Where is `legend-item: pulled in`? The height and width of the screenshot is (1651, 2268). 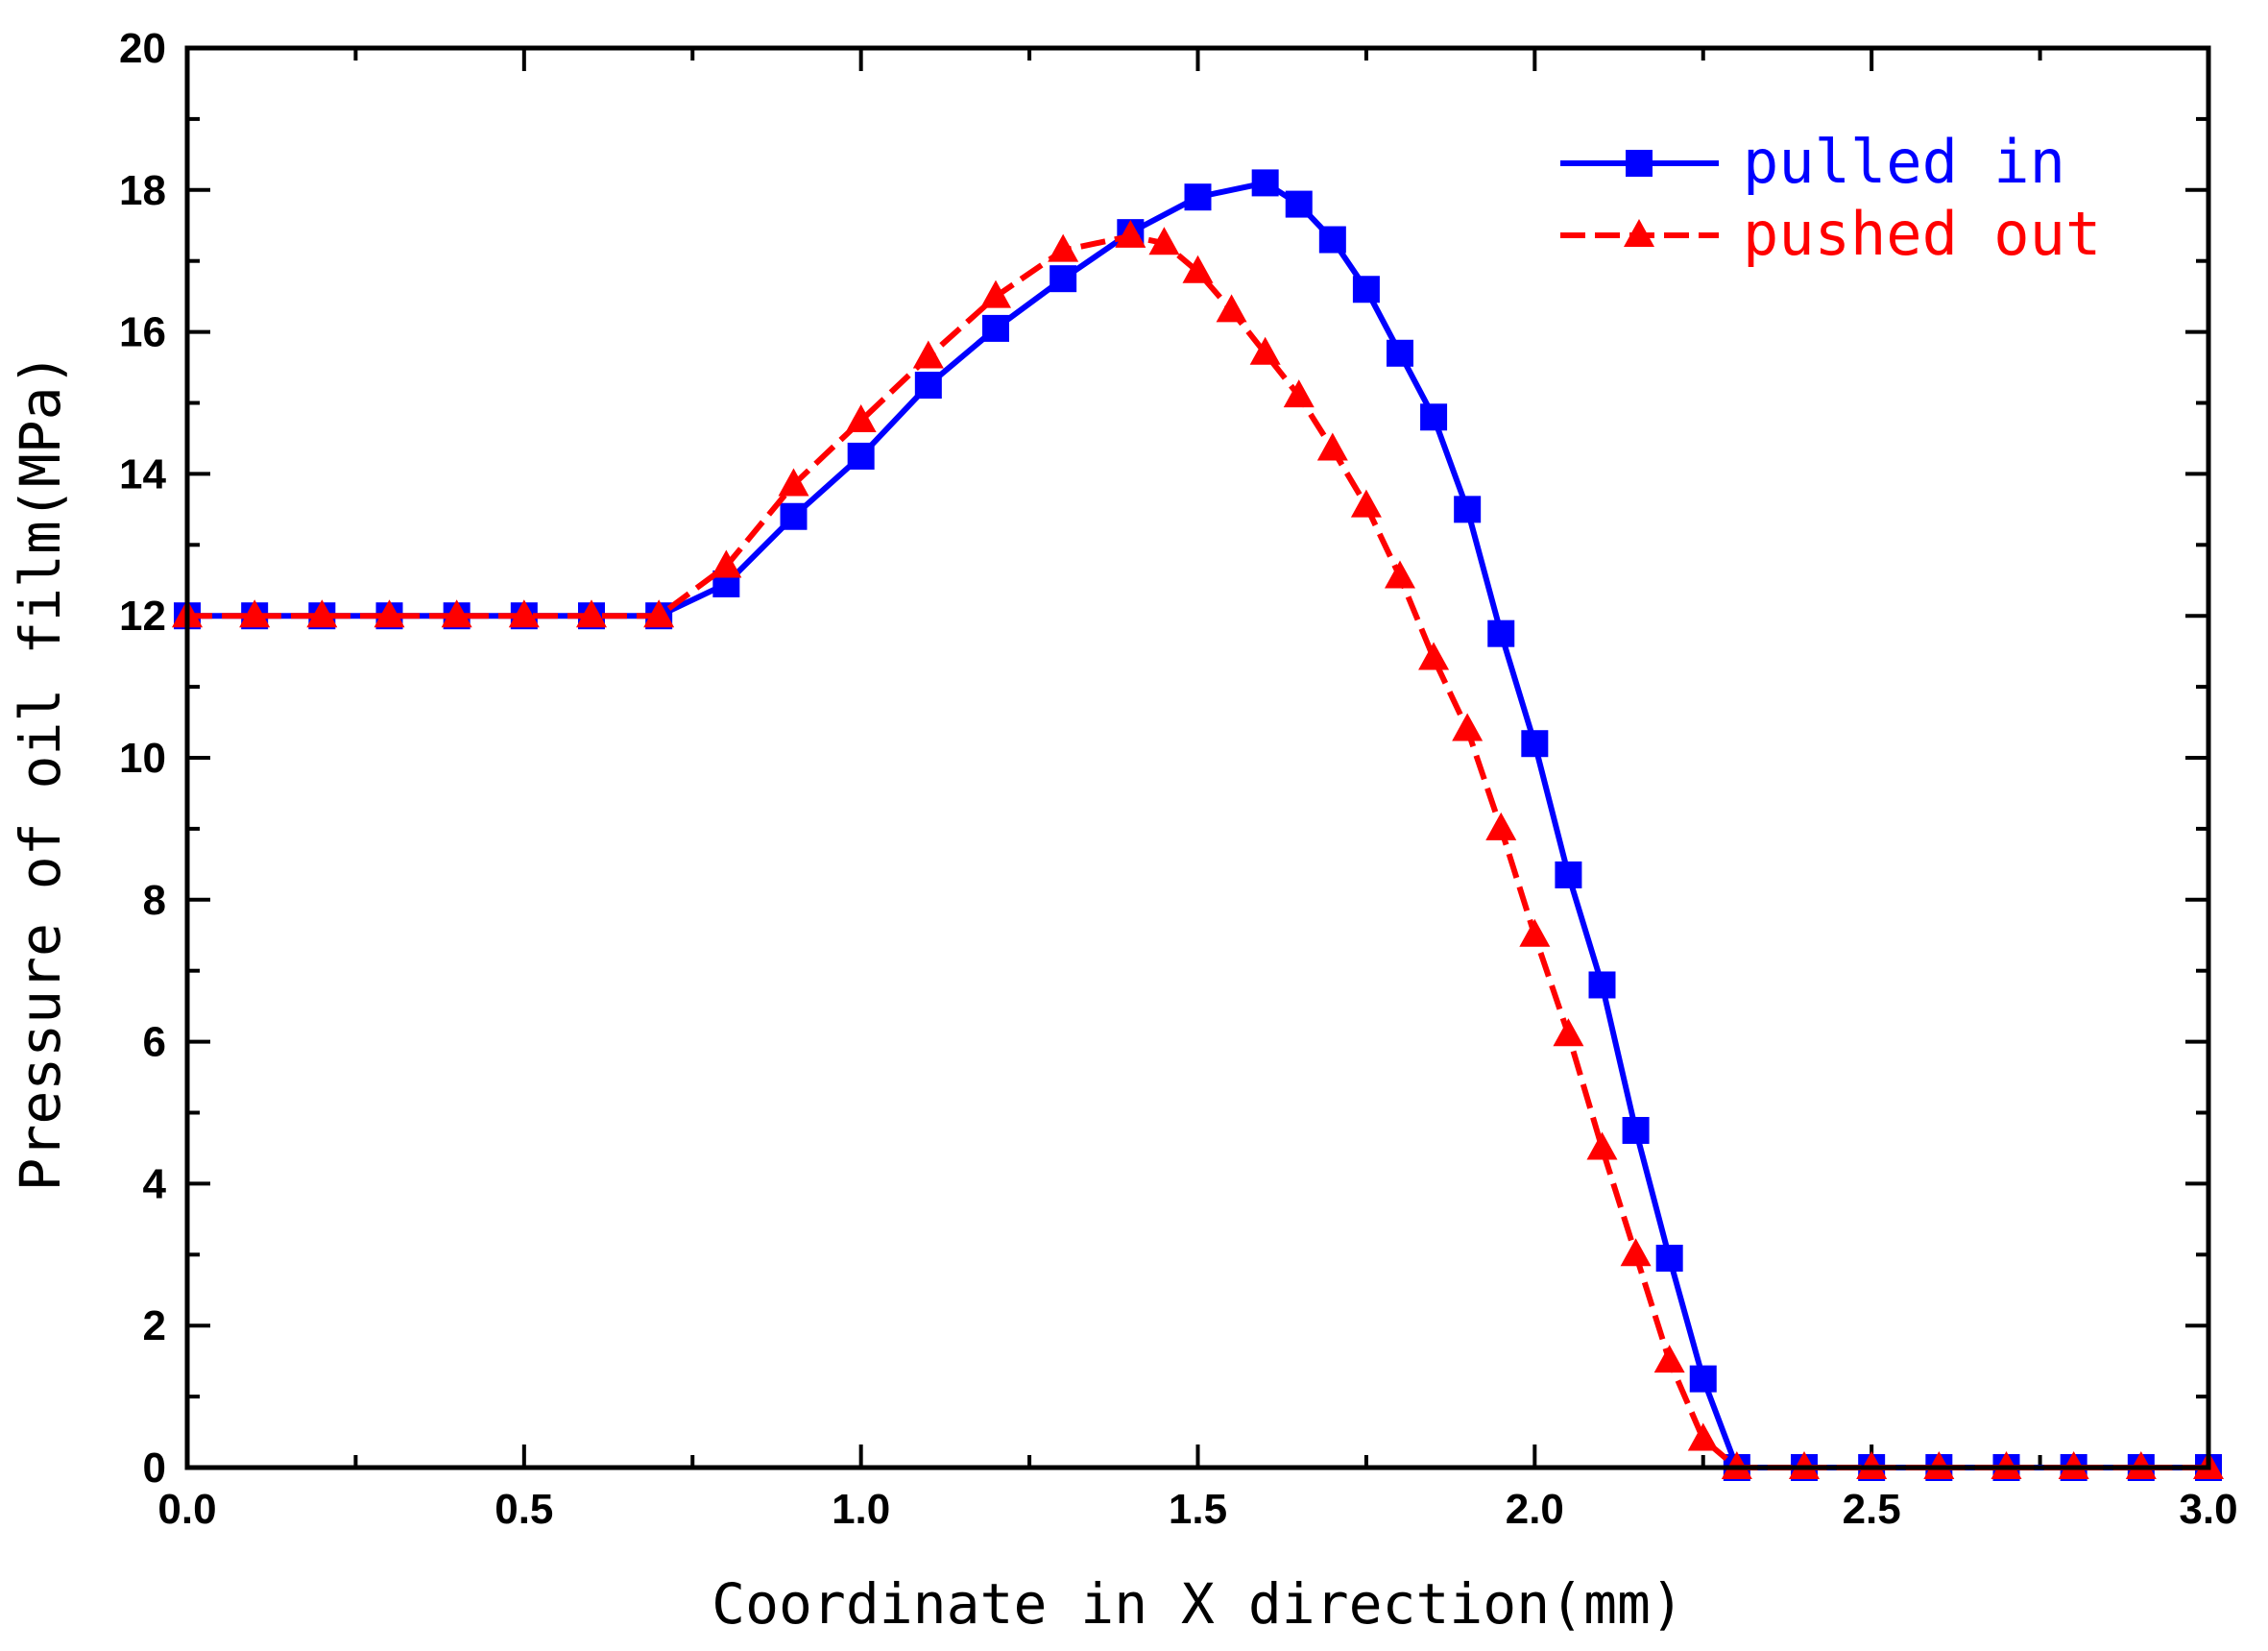
legend-item: pulled in is located at coordinates (1812, 162).